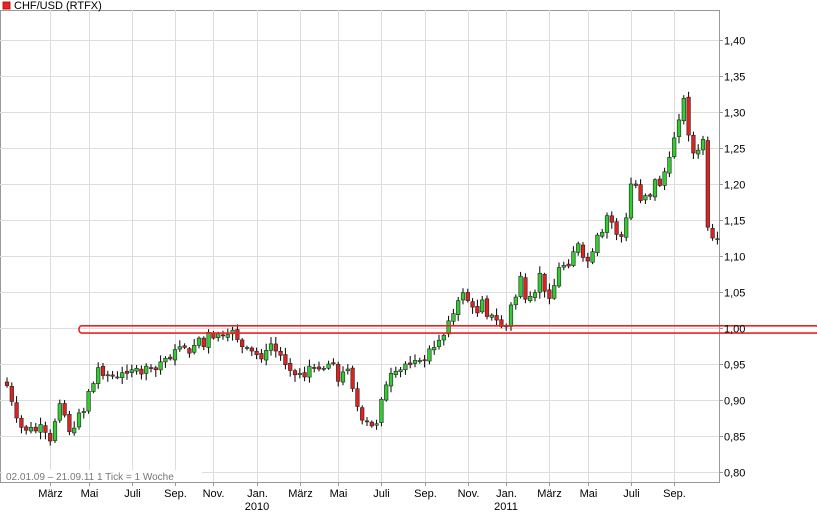 The width and height of the screenshot is (817, 526). I want to click on y-tick-label: 0,80, so click(734, 474).